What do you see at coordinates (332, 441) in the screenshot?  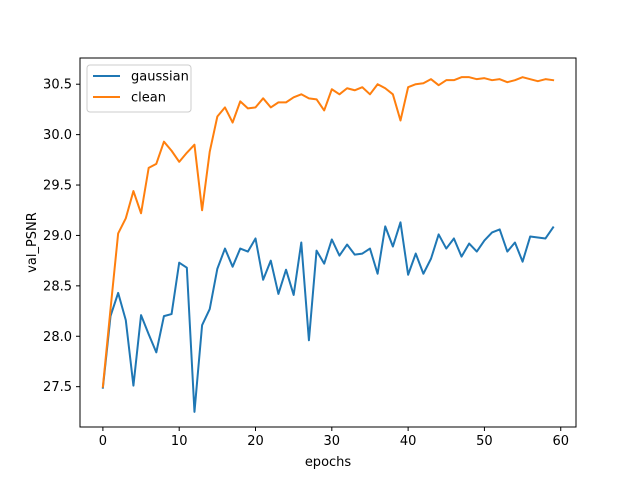 I see `x-tick-label: 30` at bounding box center [332, 441].